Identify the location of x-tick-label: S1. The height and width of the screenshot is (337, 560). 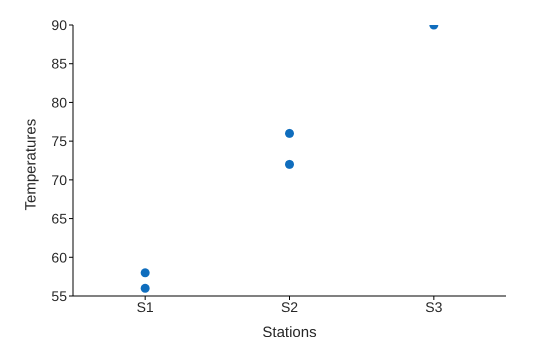
(145, 306).